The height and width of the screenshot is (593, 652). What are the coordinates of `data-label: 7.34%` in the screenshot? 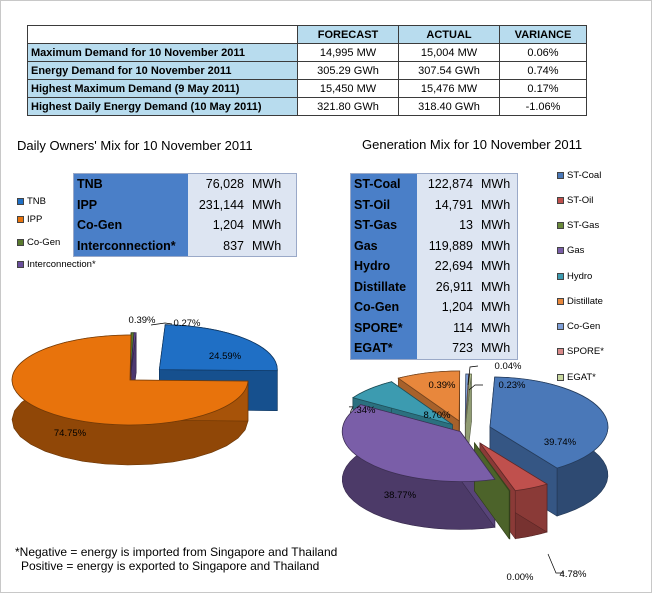 It's located at (362, 410).